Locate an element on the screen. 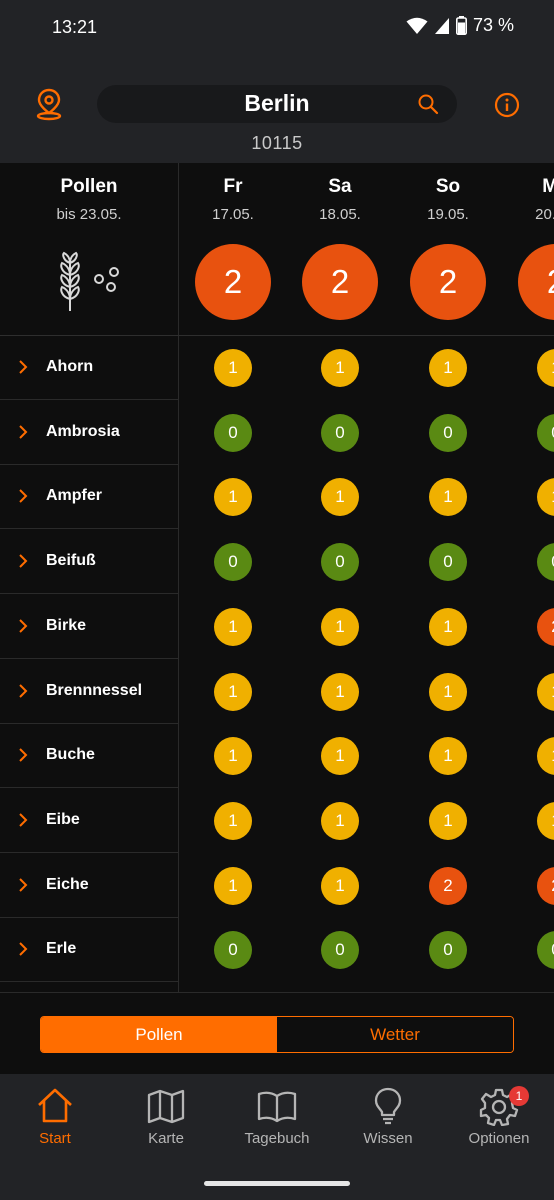  home-indicator is located at coordinates (277, 1183).